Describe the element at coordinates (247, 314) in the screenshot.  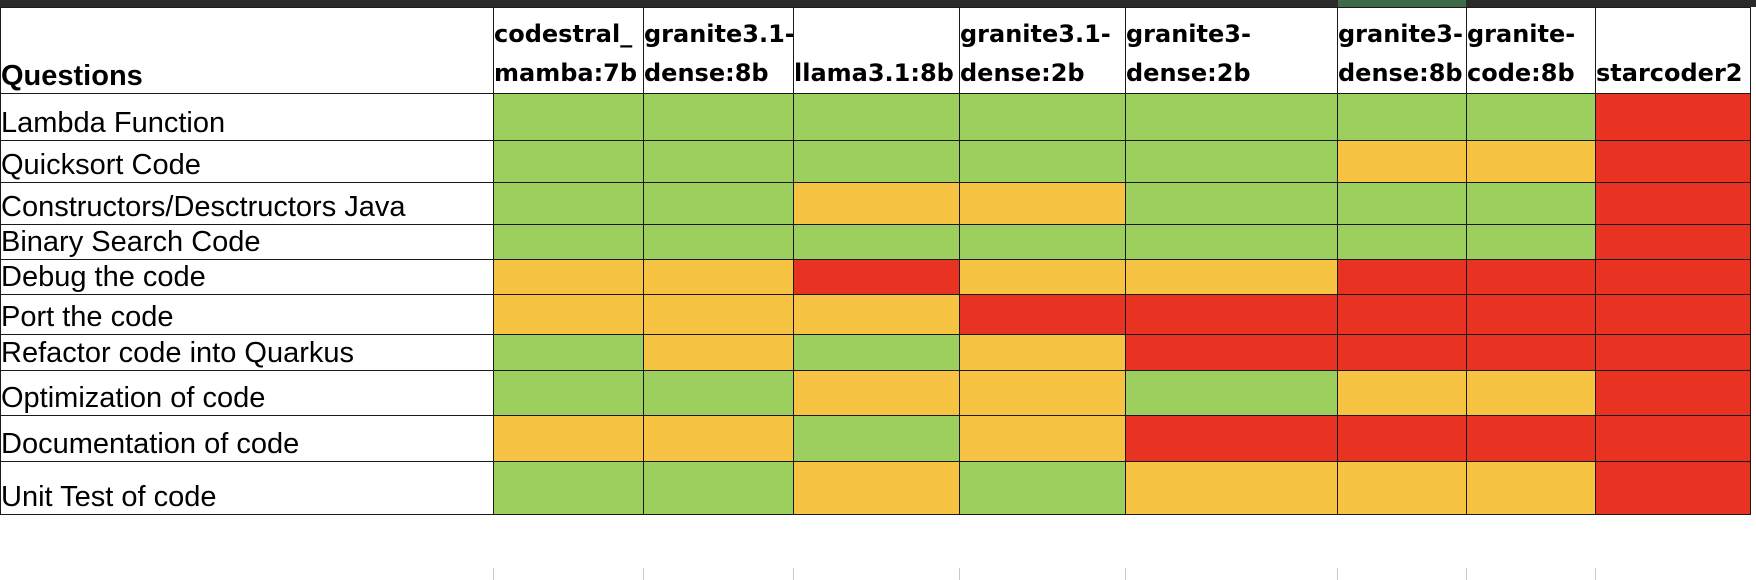
I see `question-cell: Port the code` at that location.